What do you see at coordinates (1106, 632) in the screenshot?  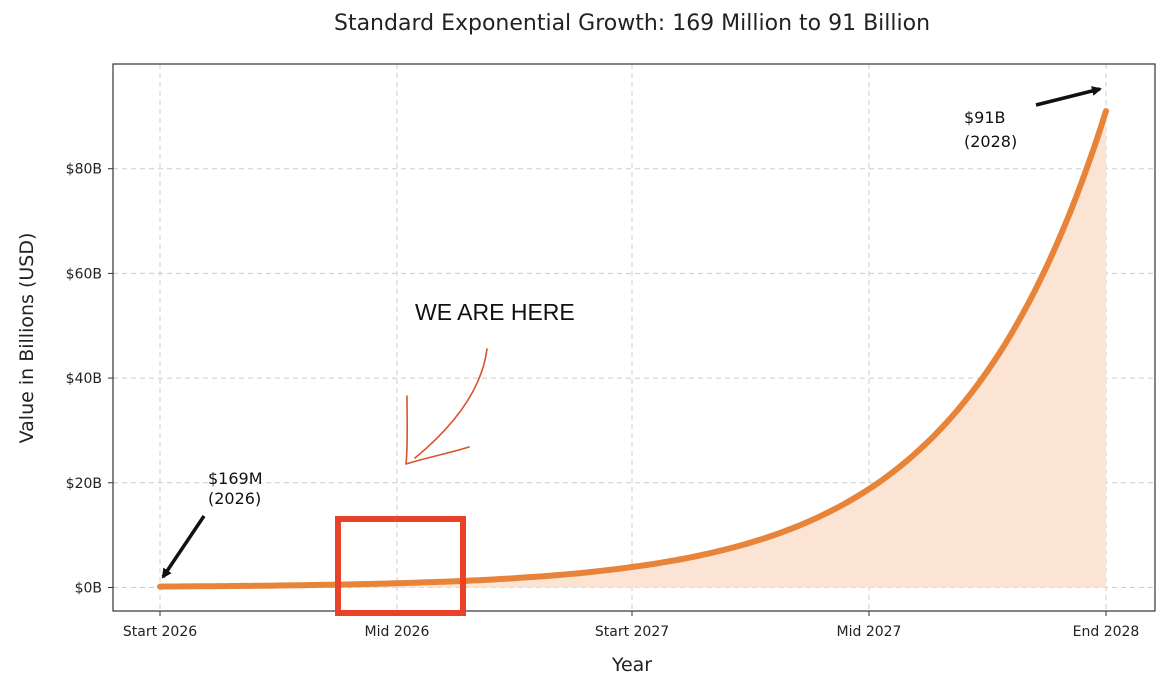 I see `x-tick-label: End 2028` at bounding box center [1106, 632].